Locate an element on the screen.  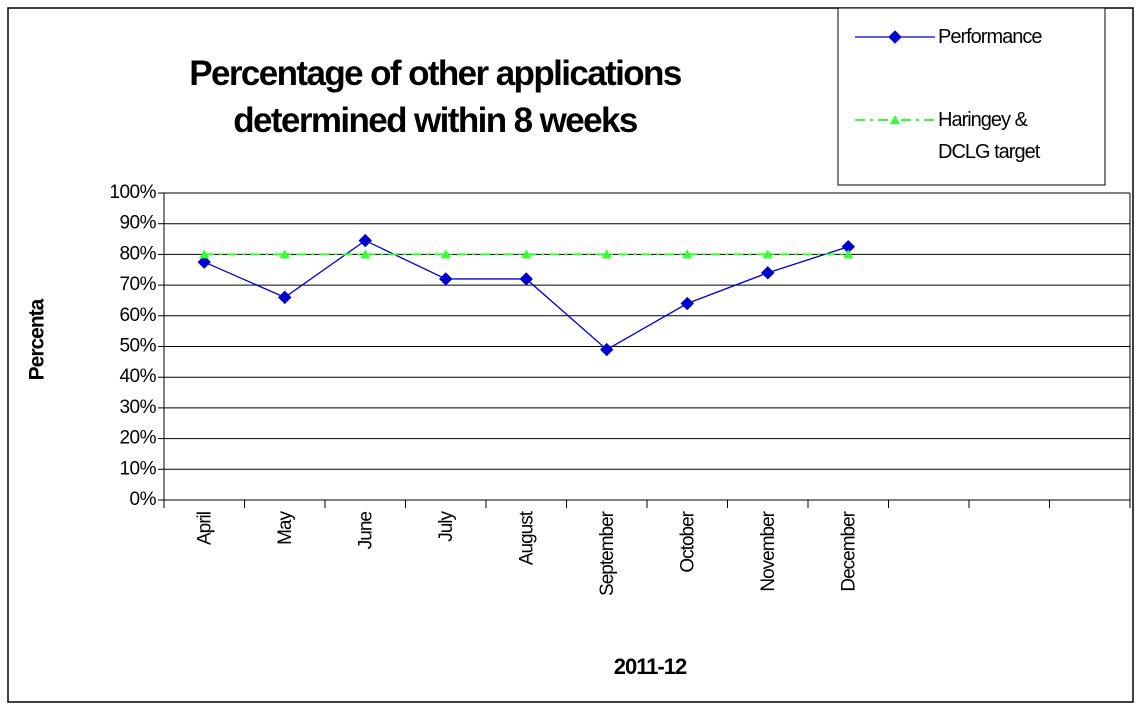
x-tick-label: October is located at coordinates (687, 541).